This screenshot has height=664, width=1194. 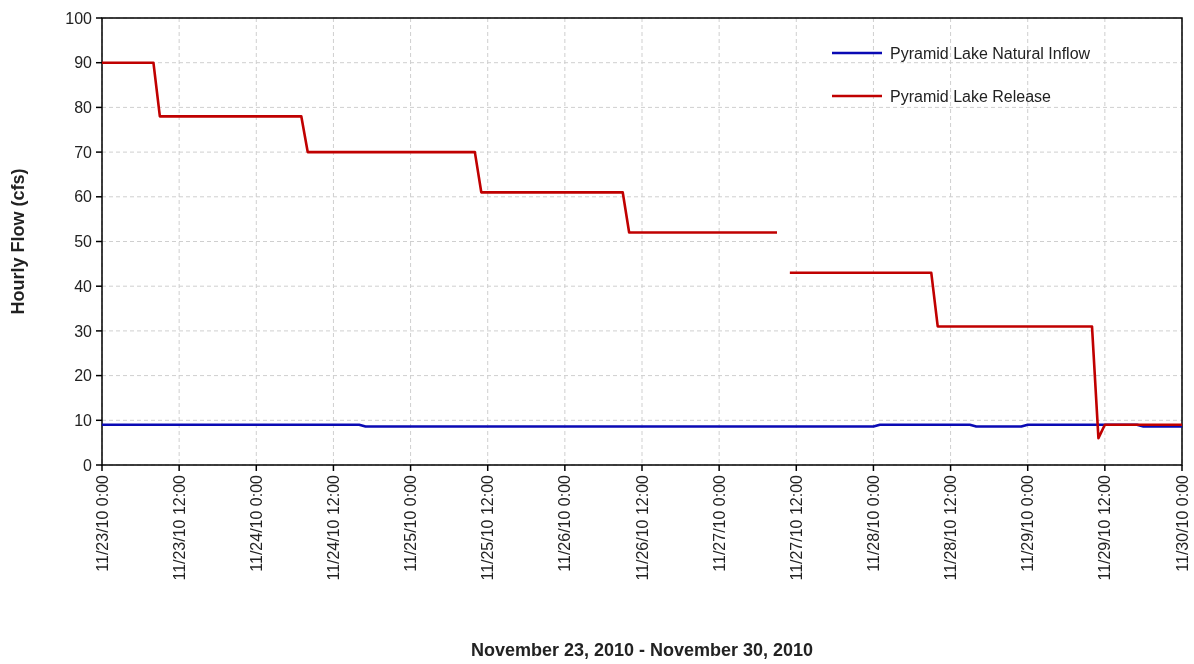 I want to click on x-tick-label: 11/27/10 12:00, so click(x=796, y=527).